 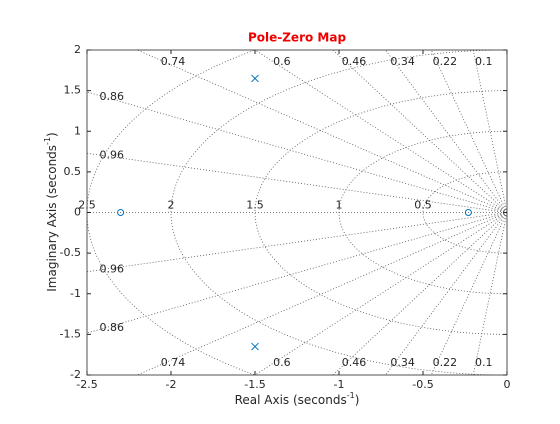 I want to click on y-tick-label: 1.5, so click(x=73, y=90).